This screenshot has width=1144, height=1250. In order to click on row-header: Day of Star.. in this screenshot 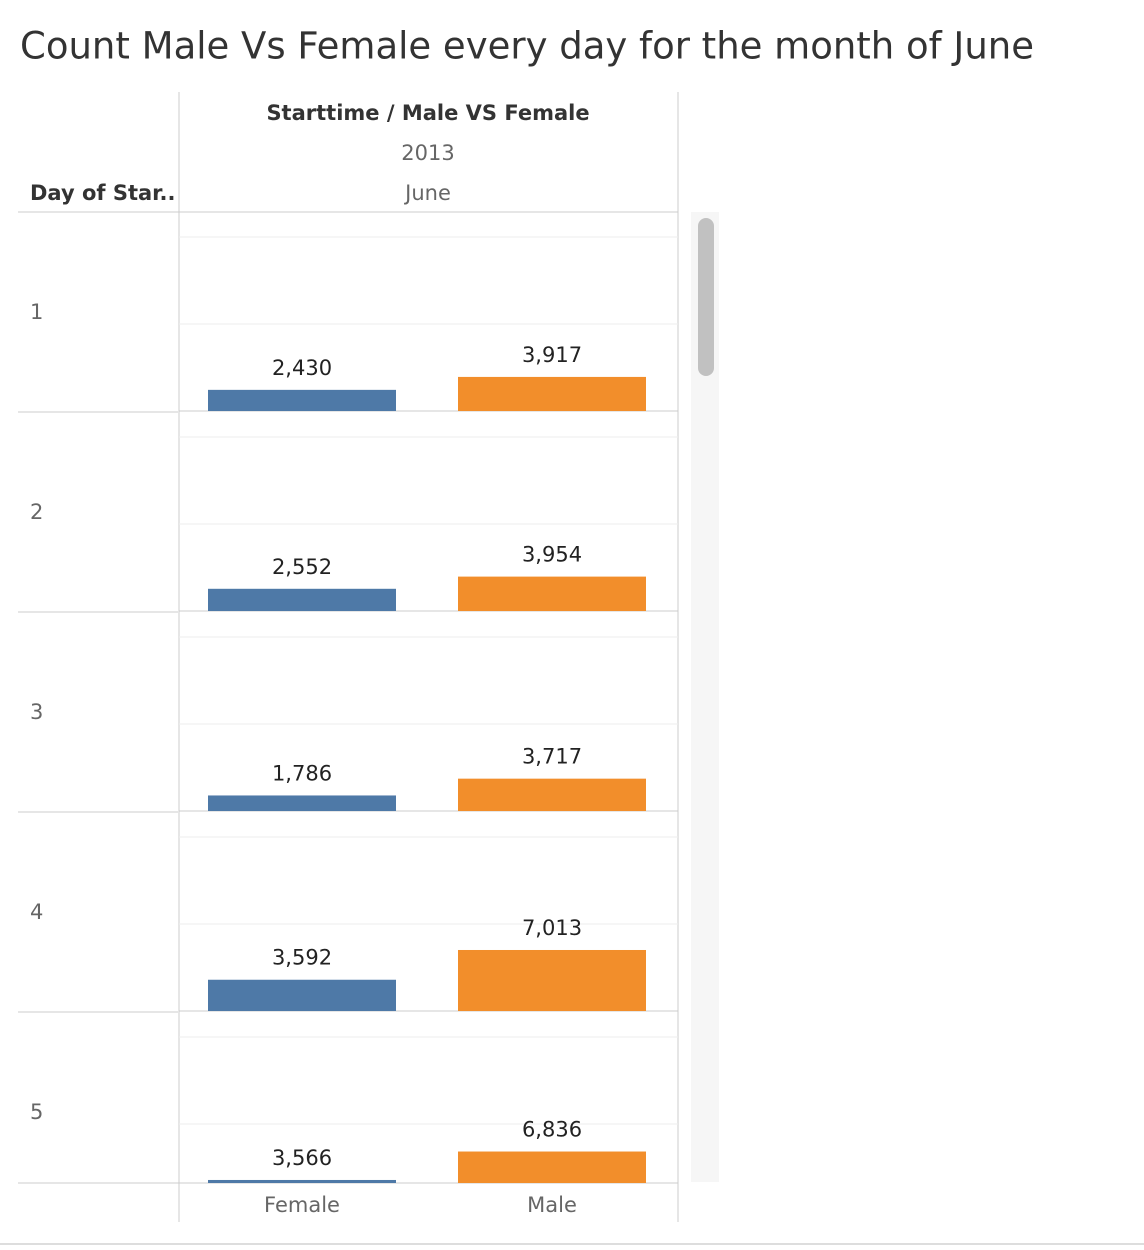, I will do `click(102, 193)`.